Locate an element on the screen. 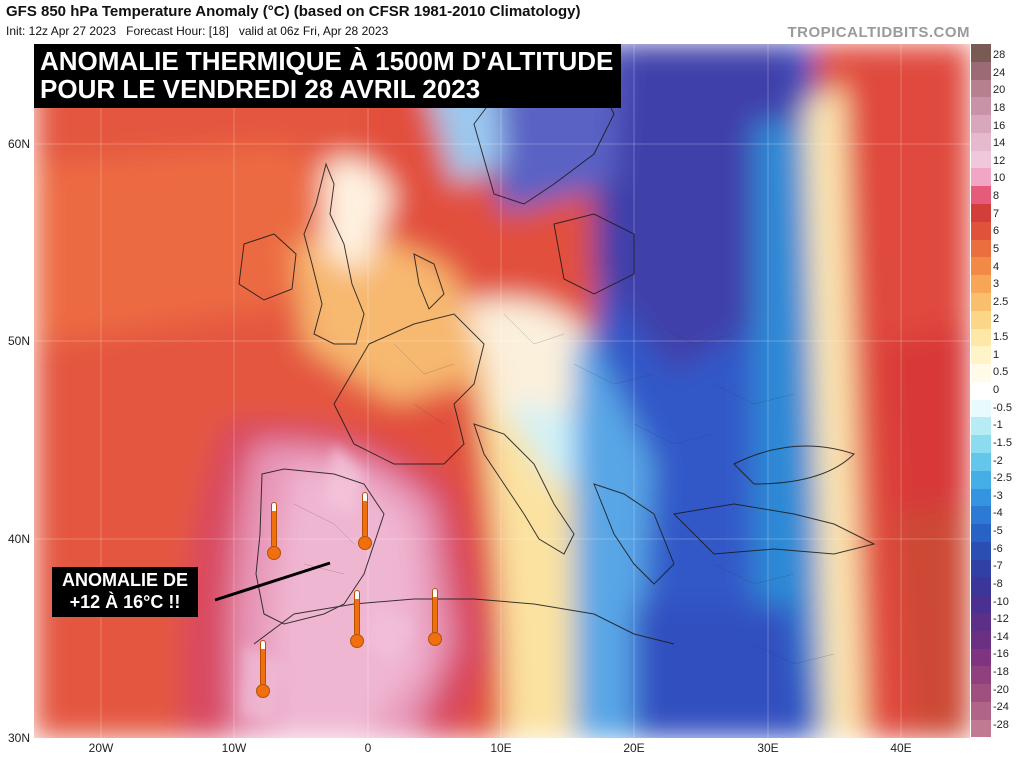 This screenshot has height=757, width=1024. lat-label-40n: 40N is located at coordinates (18, 539).